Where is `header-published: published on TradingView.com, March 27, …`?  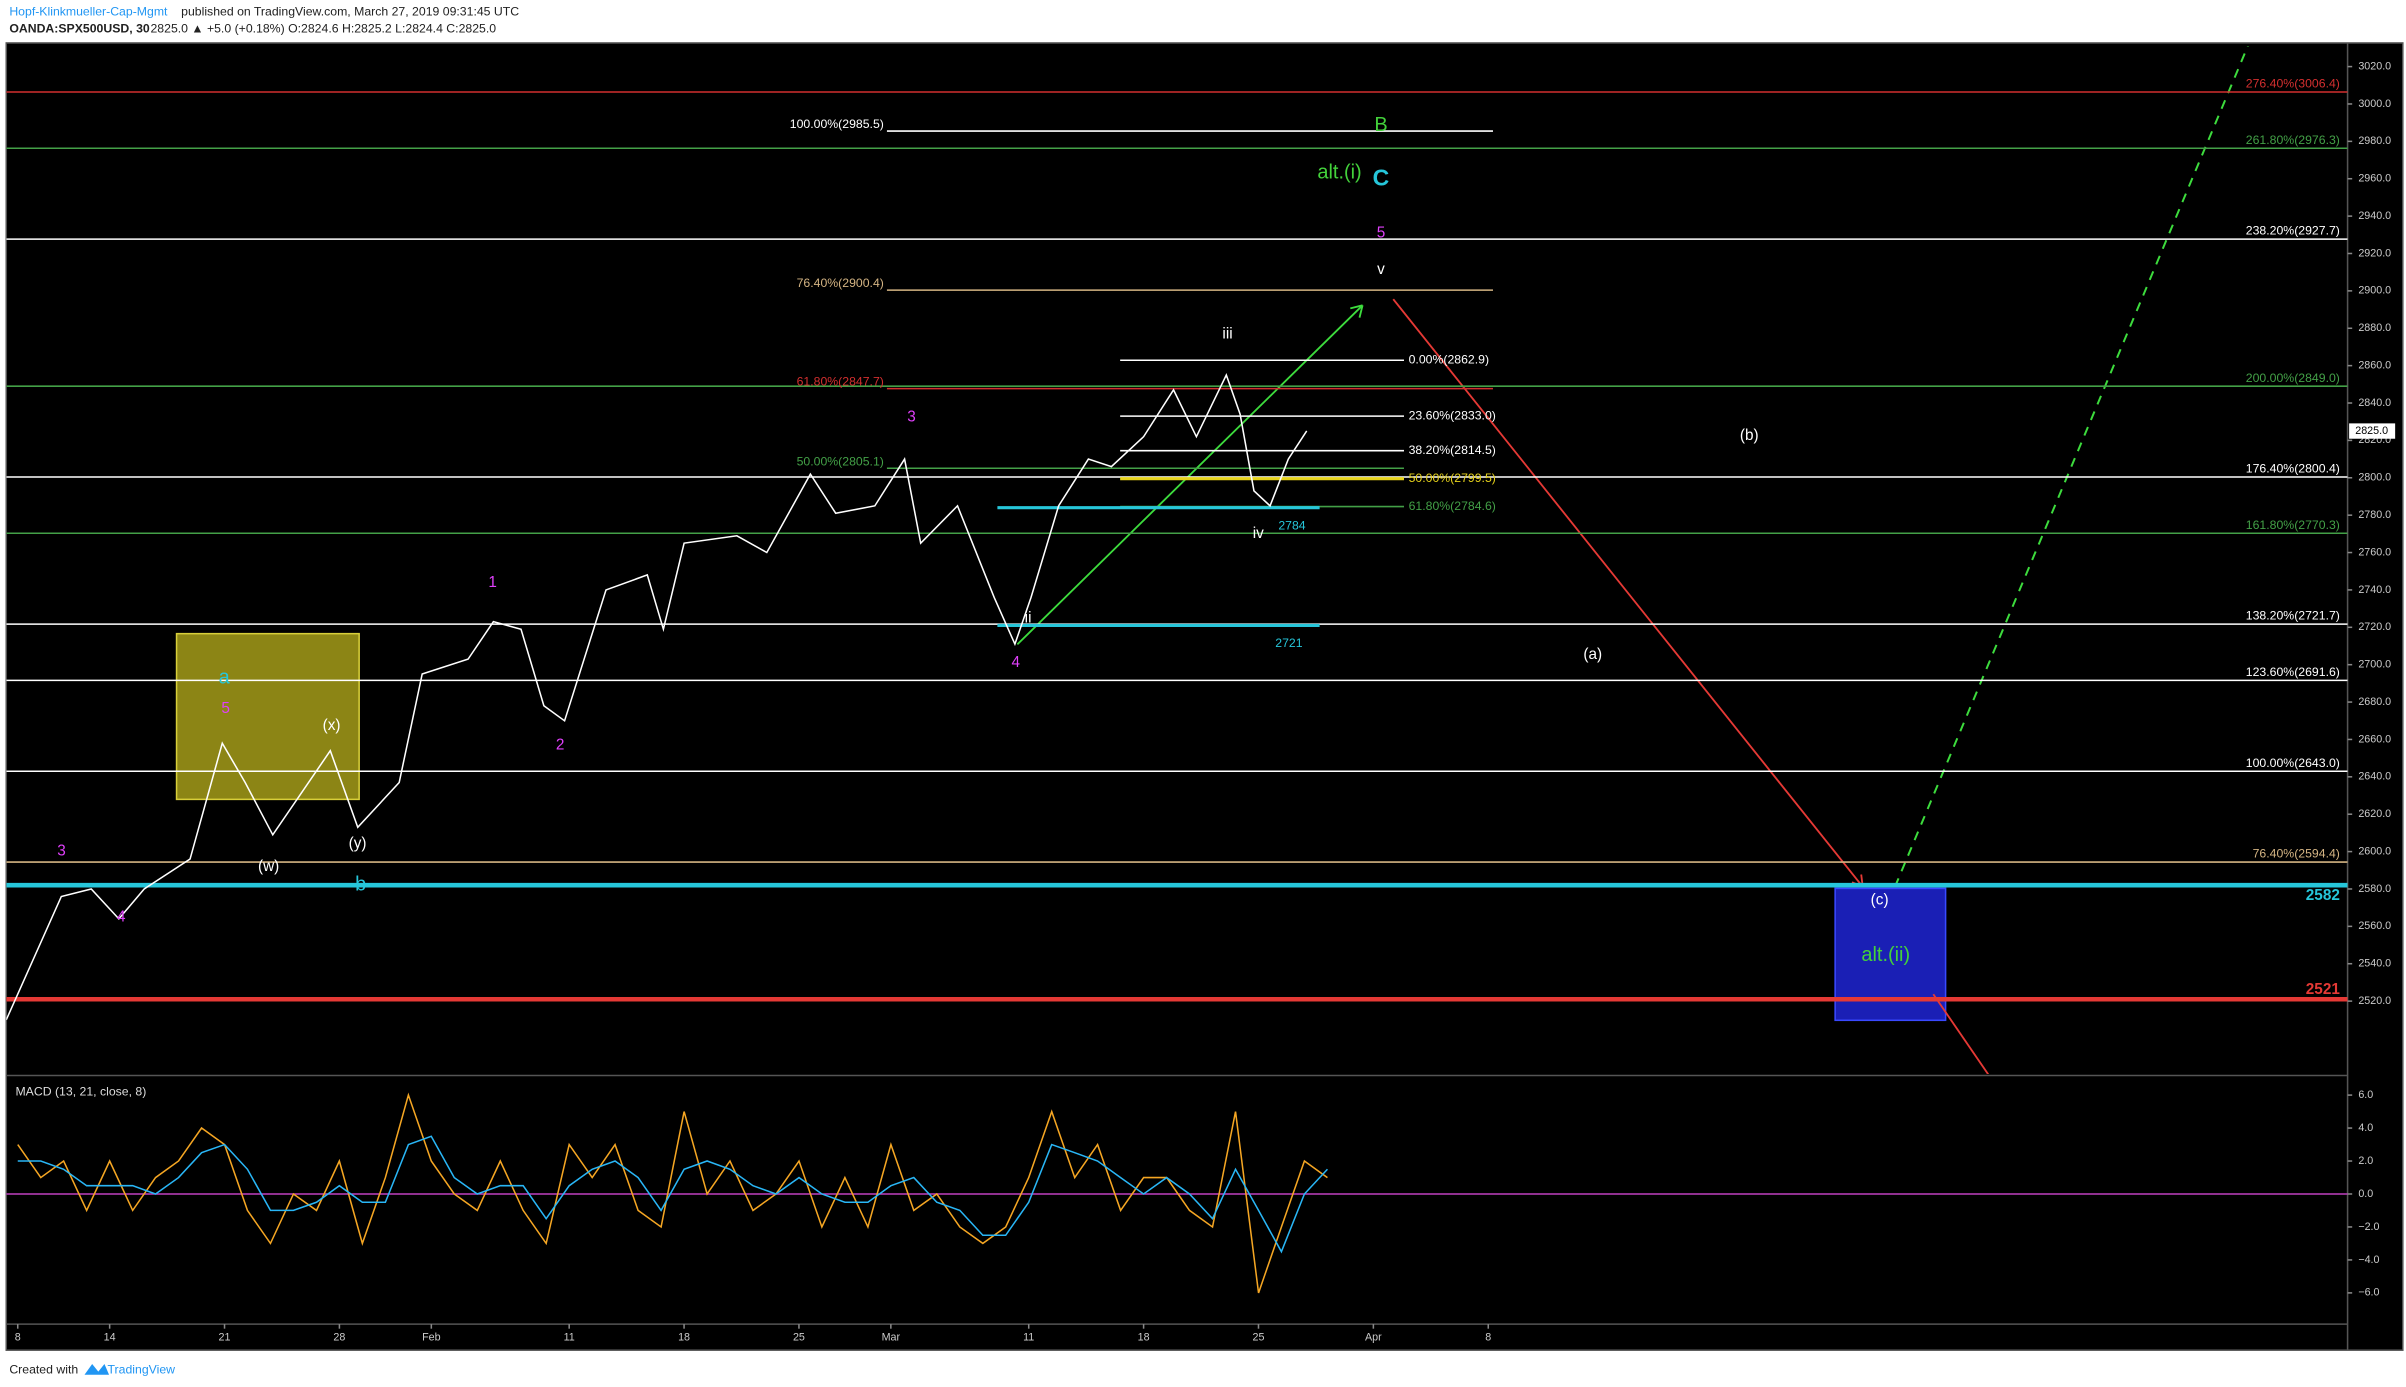
header-published: published on TradingView.com, March 27, … is located at coordinates (350, 12).